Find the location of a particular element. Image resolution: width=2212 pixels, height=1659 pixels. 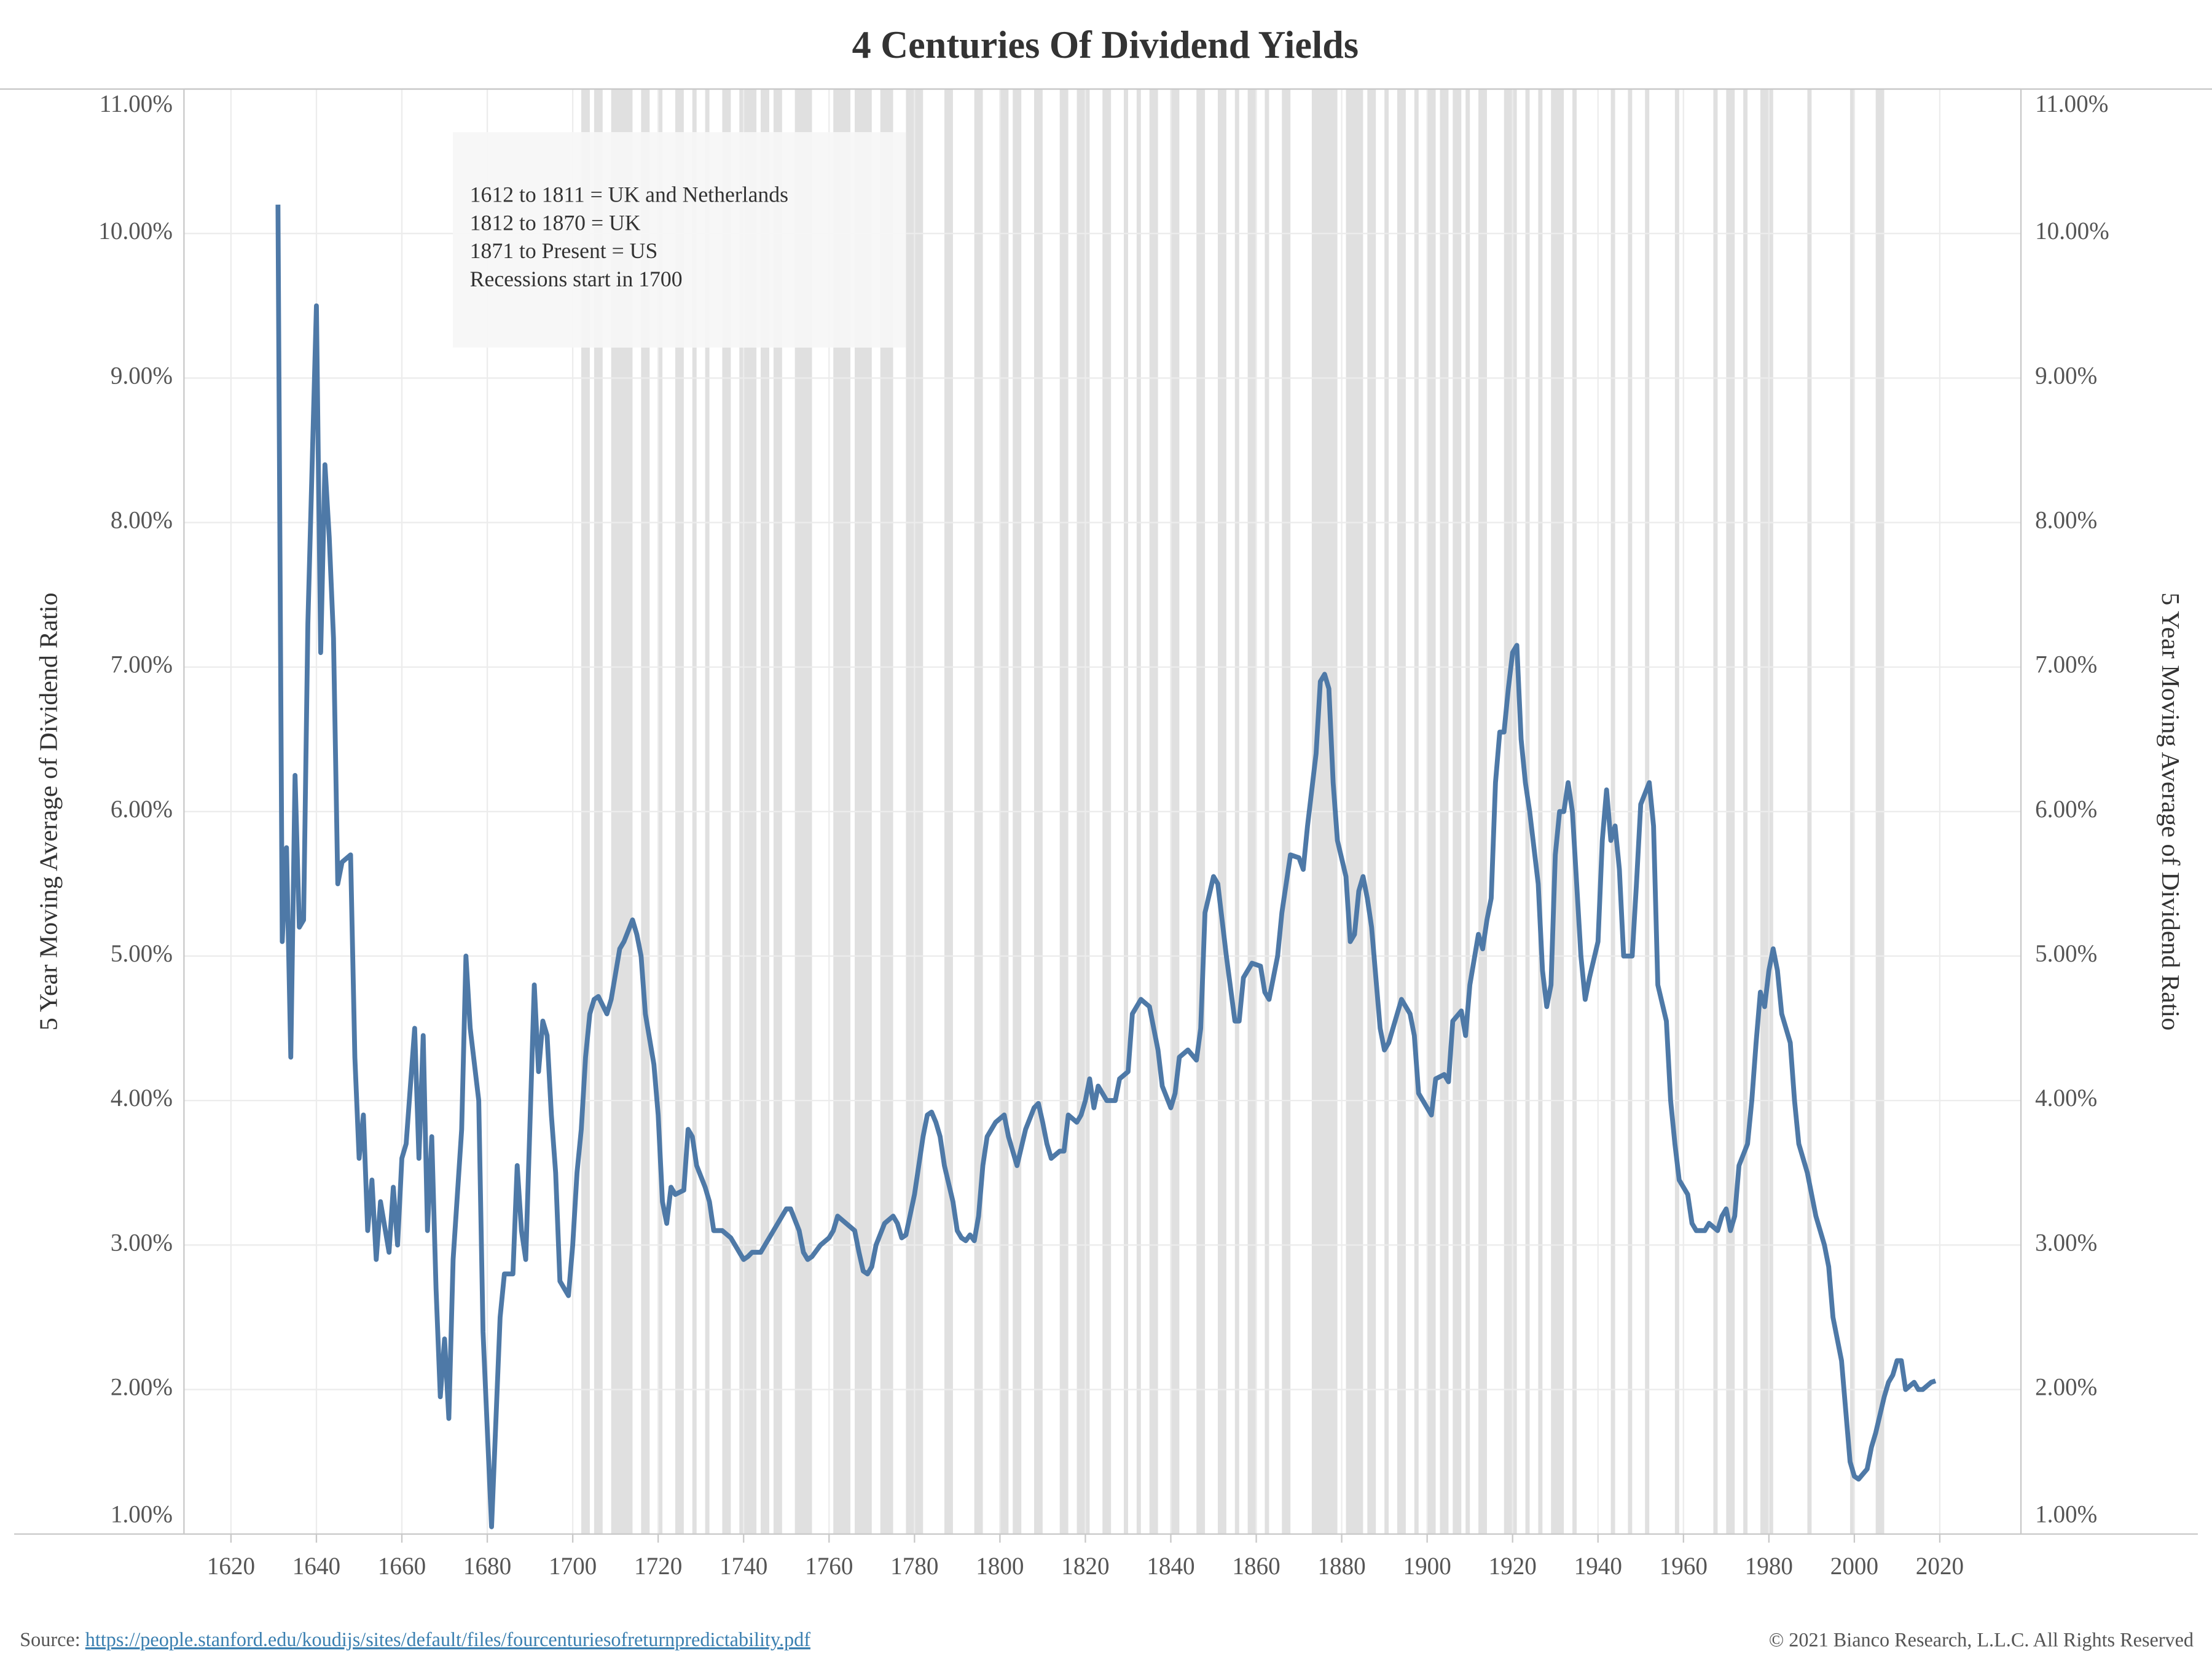

x-tick-label: 1840 is located at coordinates (1170, 1566).